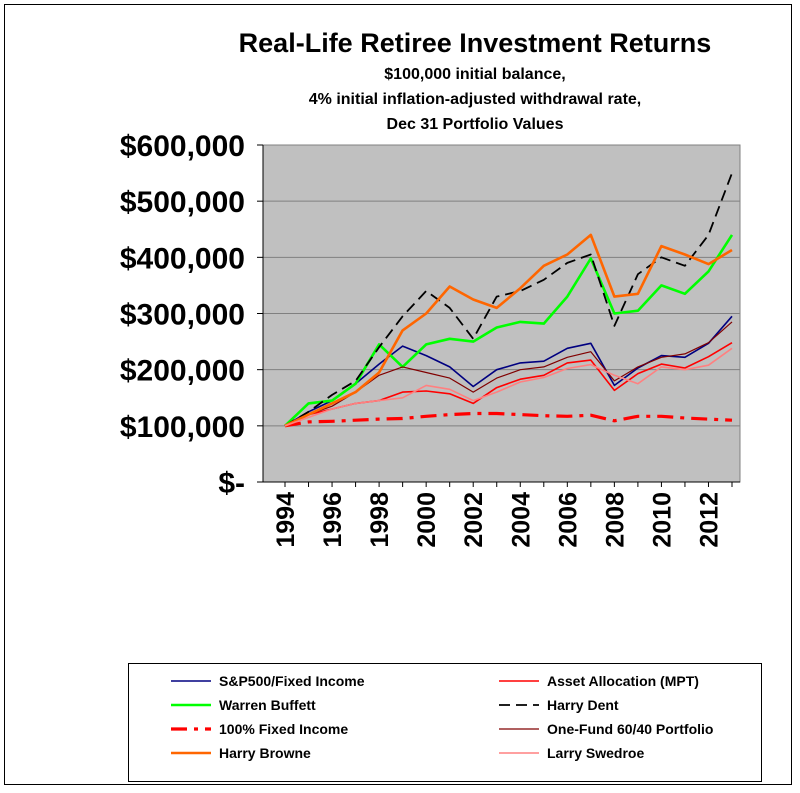 This screenshot has width=800, height=793. What do you see at coordinates (583, 705) in the screenshot?
I see `legend-label: Harry Dent` at bounding box center [583, 705].